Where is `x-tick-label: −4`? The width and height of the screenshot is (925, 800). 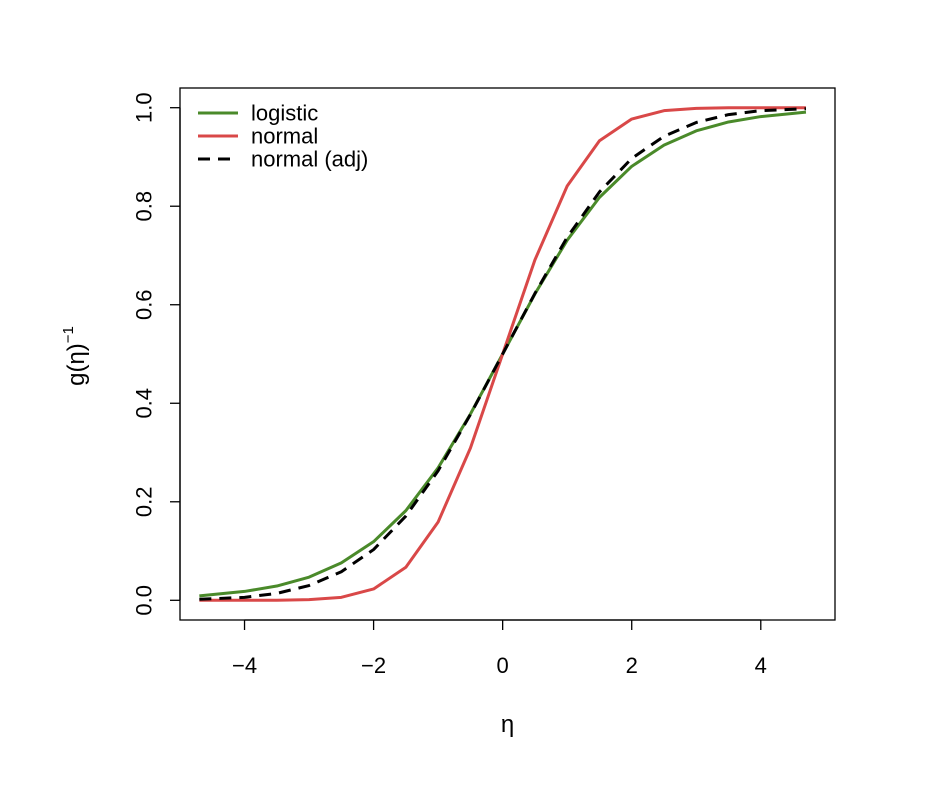 x-tick-label: −4 is located at coordinates (244, 665).